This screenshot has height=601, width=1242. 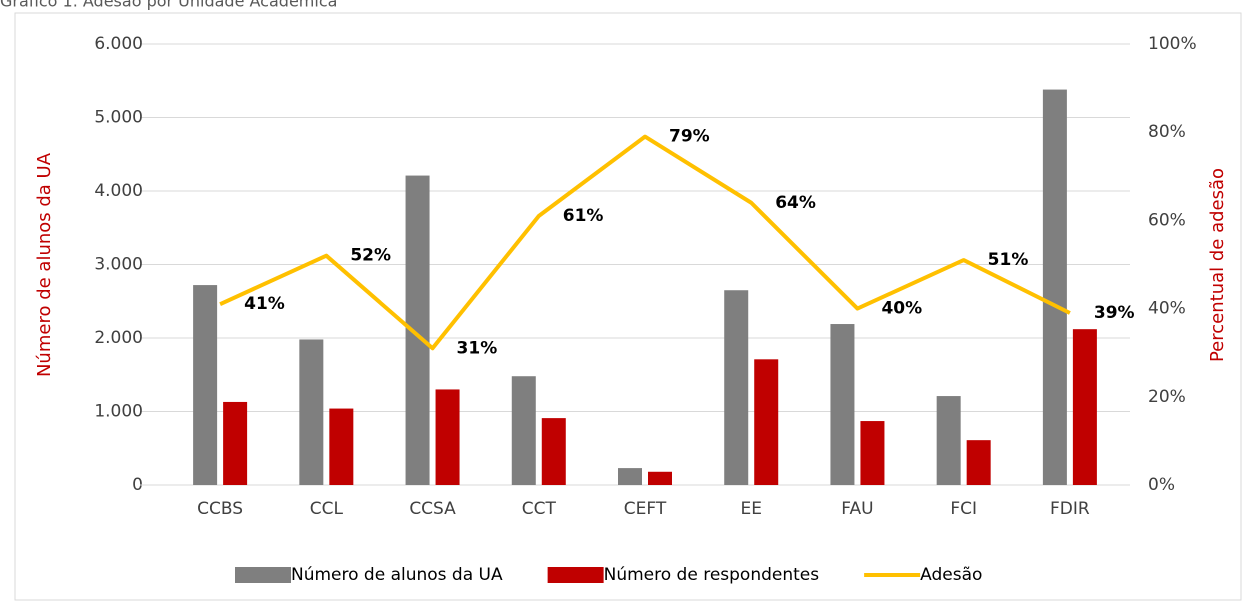 I want to click on y-tick-label: 3.000, so click(x=118, y=265).